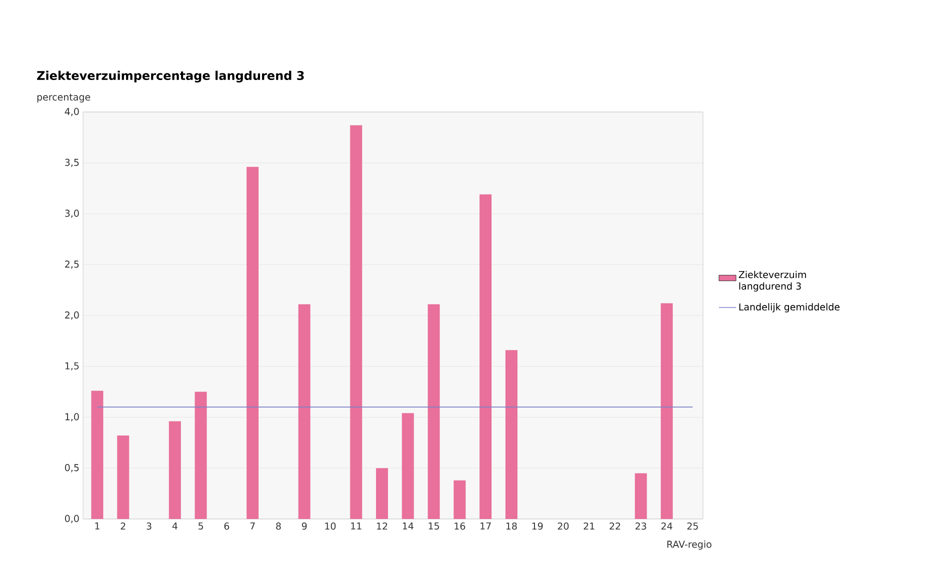 The width and height of the screenshot is (942, 574). Describe the element at coordinates (63, 98) in the screenshot. I see `y-axis-title: percentage` at that location.